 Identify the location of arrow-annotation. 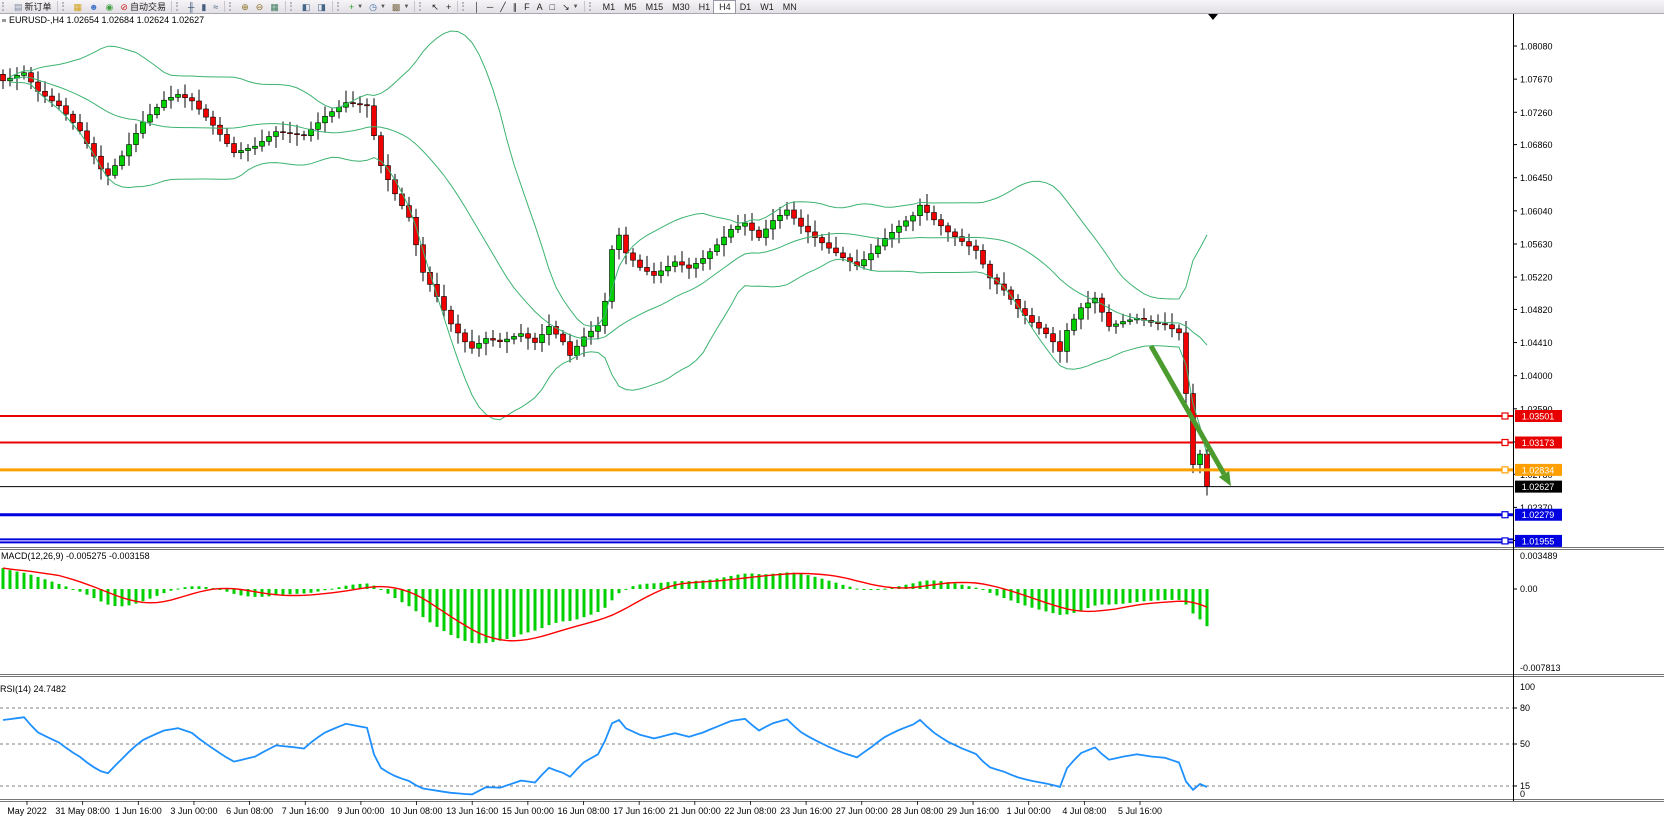
(1189, 415).